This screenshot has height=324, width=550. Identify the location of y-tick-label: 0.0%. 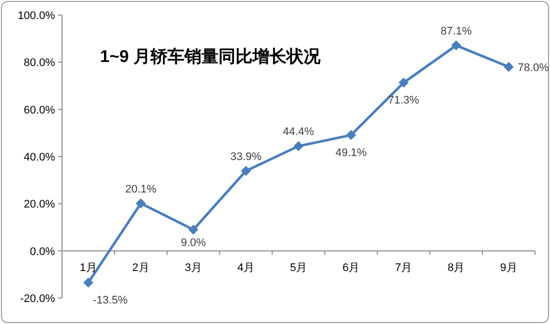
(43, 252).